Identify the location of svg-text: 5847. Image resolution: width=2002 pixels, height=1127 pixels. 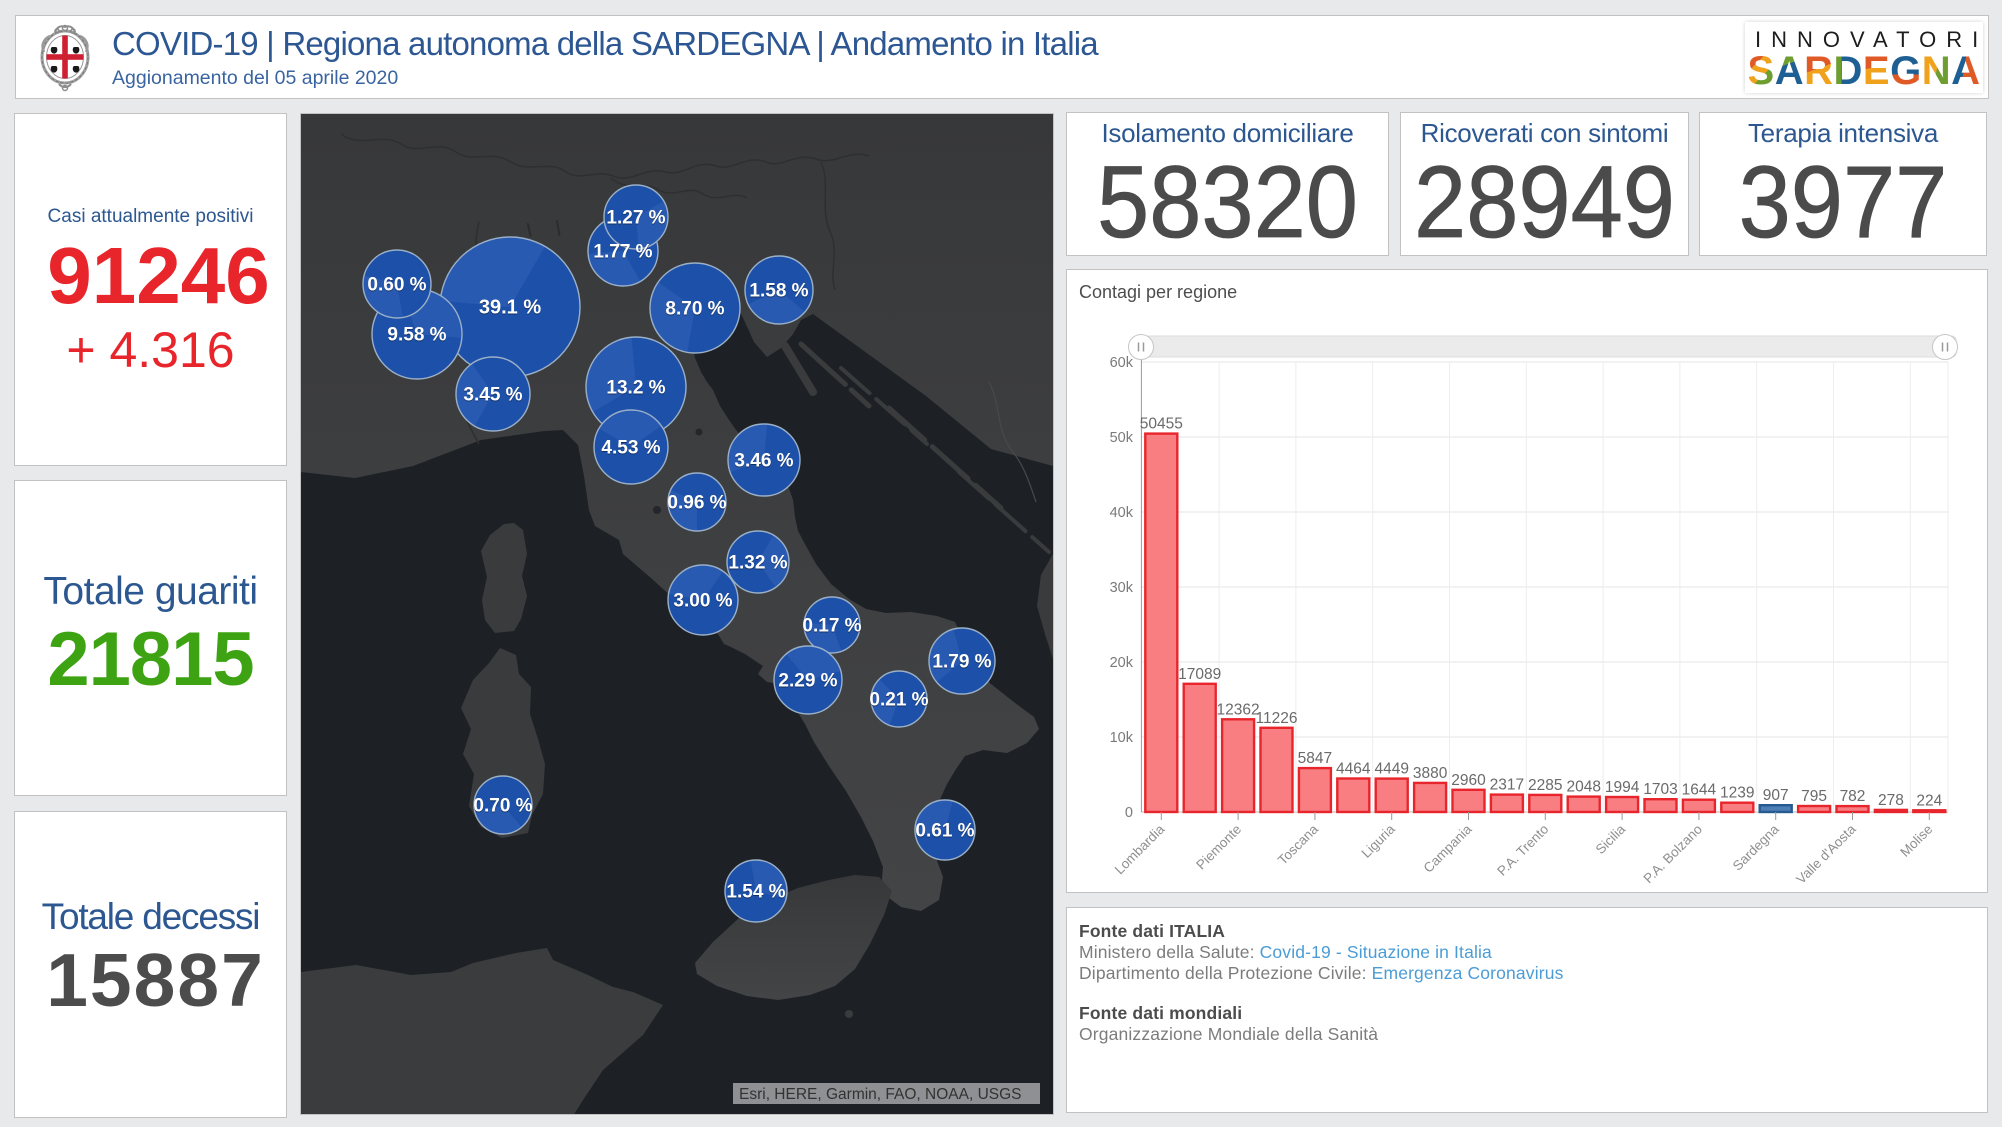
(1315, 758).